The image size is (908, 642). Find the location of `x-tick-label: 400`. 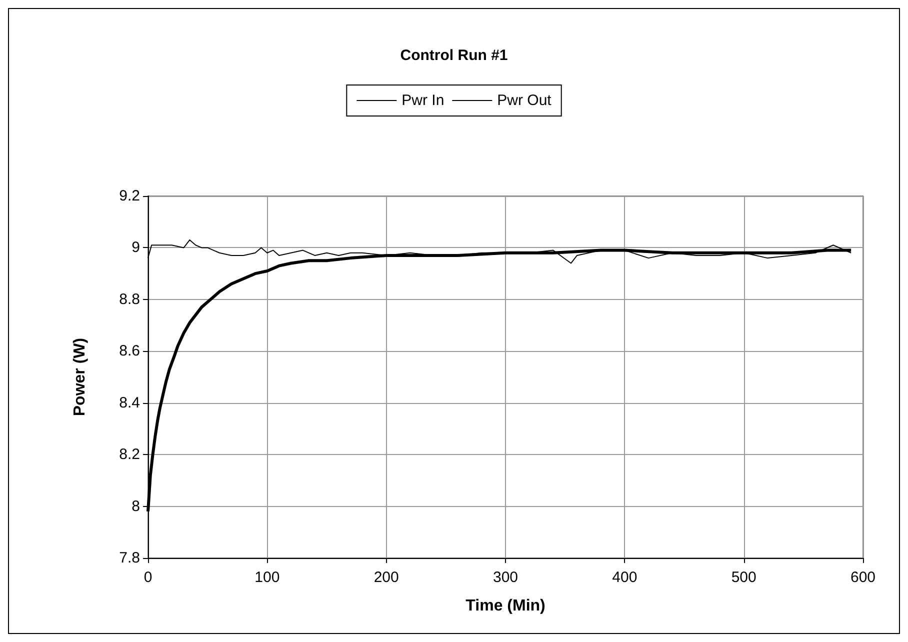

x-tick-label: 400 is located at coordinates (625, 577).